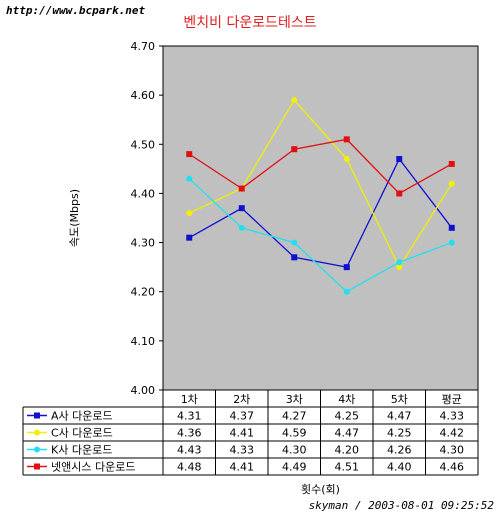 The width and height of the screenshot is (500, 514). What do you see at coordinates (82, 433) in the screenshot?
I see `legend-series-name: C사 다운로드` at bounding box center [82, 433].